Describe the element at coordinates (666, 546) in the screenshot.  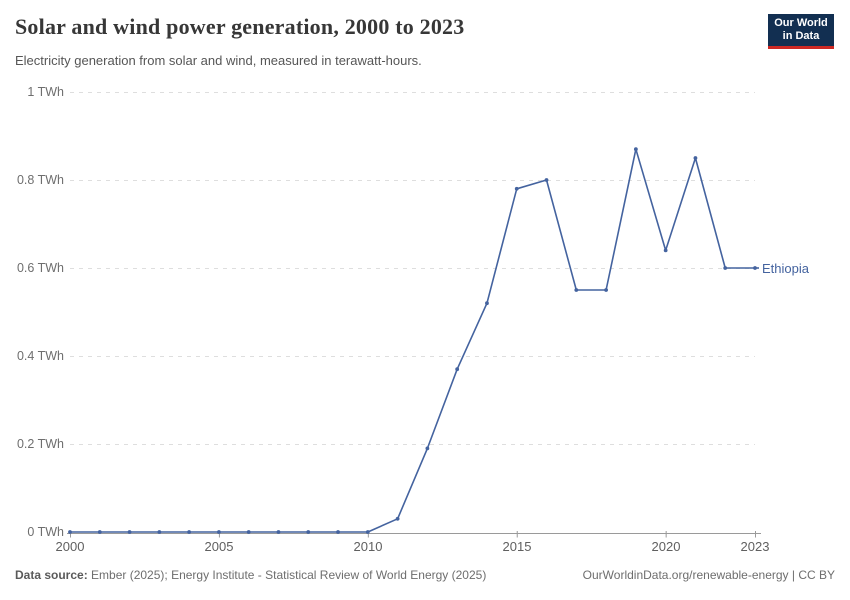
I see `x-tick-label: 2020` at that location.